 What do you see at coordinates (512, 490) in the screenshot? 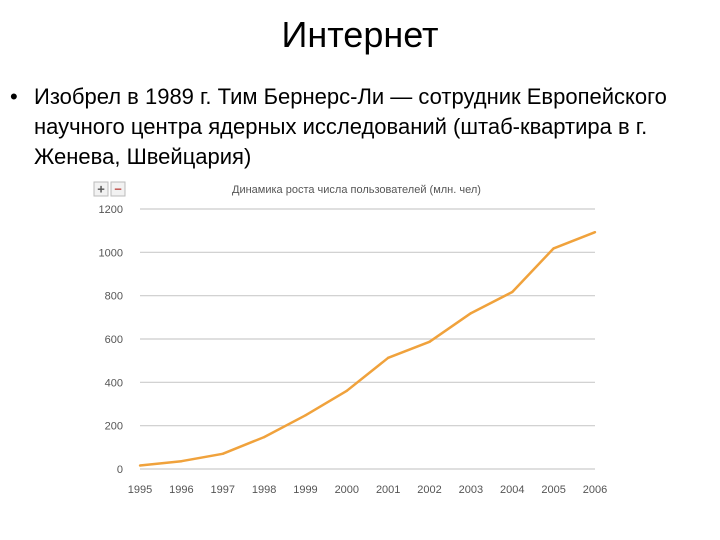
I see `x-tick-label: 2004` at bounding box center [512, 490].